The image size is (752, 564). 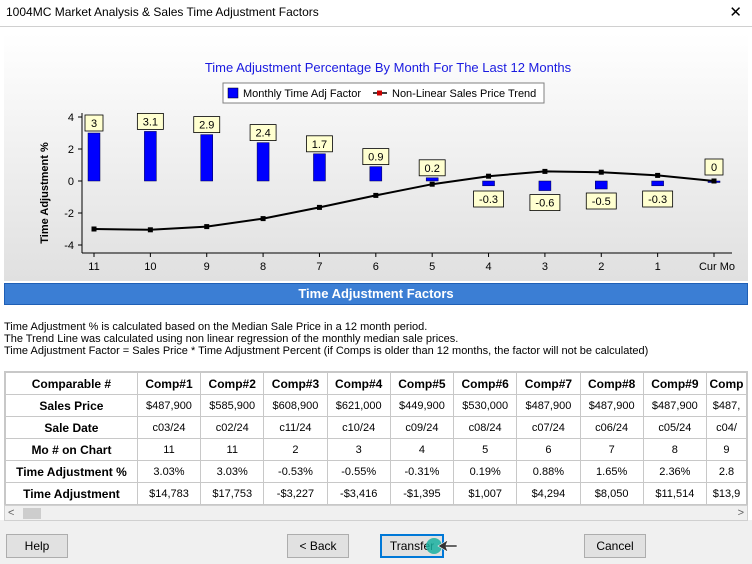 What do you see at coordinates (726, 405) in the screenshot?
I see `table-cell: $487,` at bounding box center [726, 405].